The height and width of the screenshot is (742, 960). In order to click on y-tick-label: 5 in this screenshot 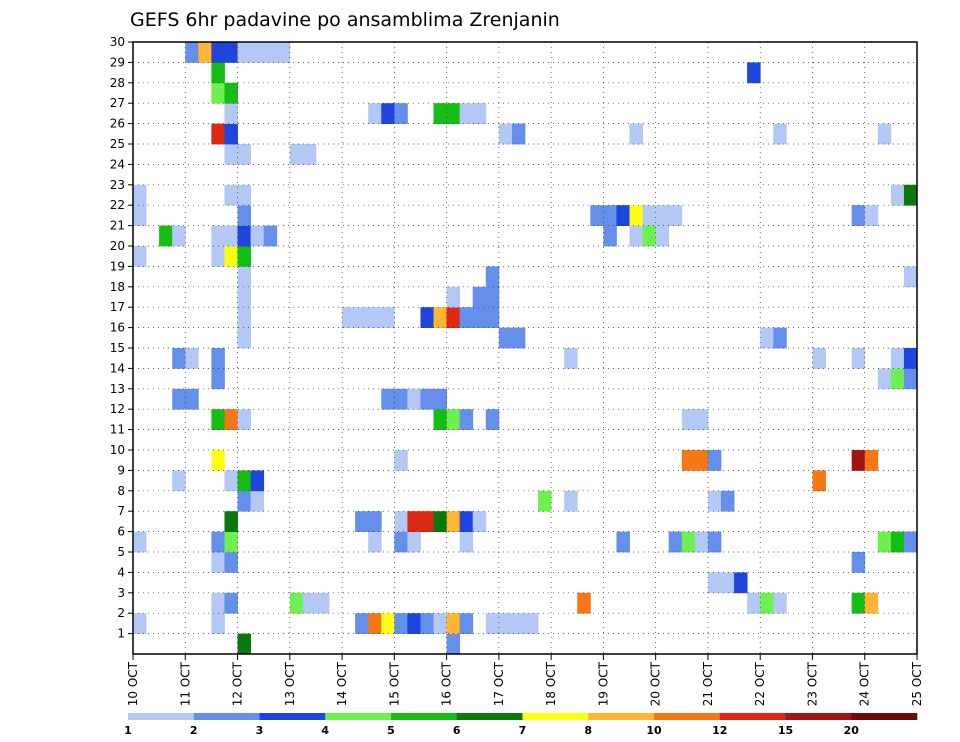, I will do `click(121, 552)`.